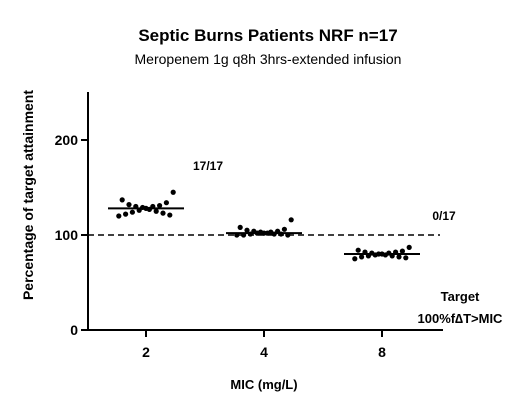  What do you see at coordinates (324, 191) in the screenshot?
I see `annotations: 17/17 0/17` at bounding box center [324, 191].